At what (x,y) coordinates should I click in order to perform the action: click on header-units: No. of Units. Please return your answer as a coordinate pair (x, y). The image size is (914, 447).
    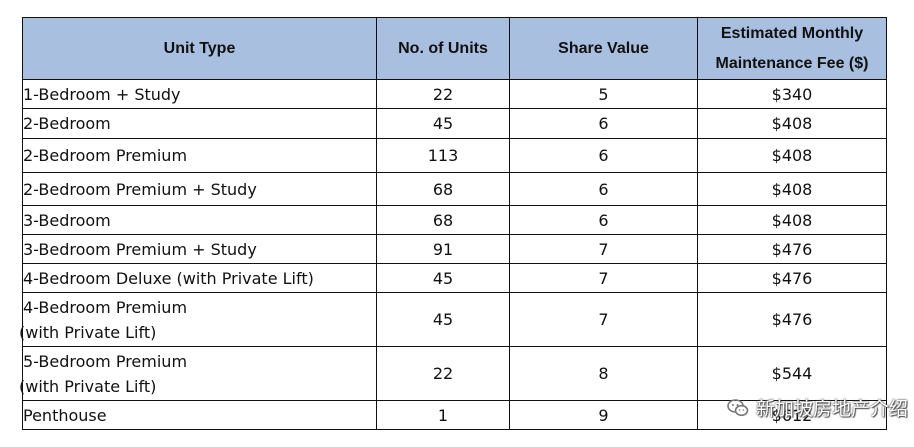
    Looking at the image, I should click on (443, 48).